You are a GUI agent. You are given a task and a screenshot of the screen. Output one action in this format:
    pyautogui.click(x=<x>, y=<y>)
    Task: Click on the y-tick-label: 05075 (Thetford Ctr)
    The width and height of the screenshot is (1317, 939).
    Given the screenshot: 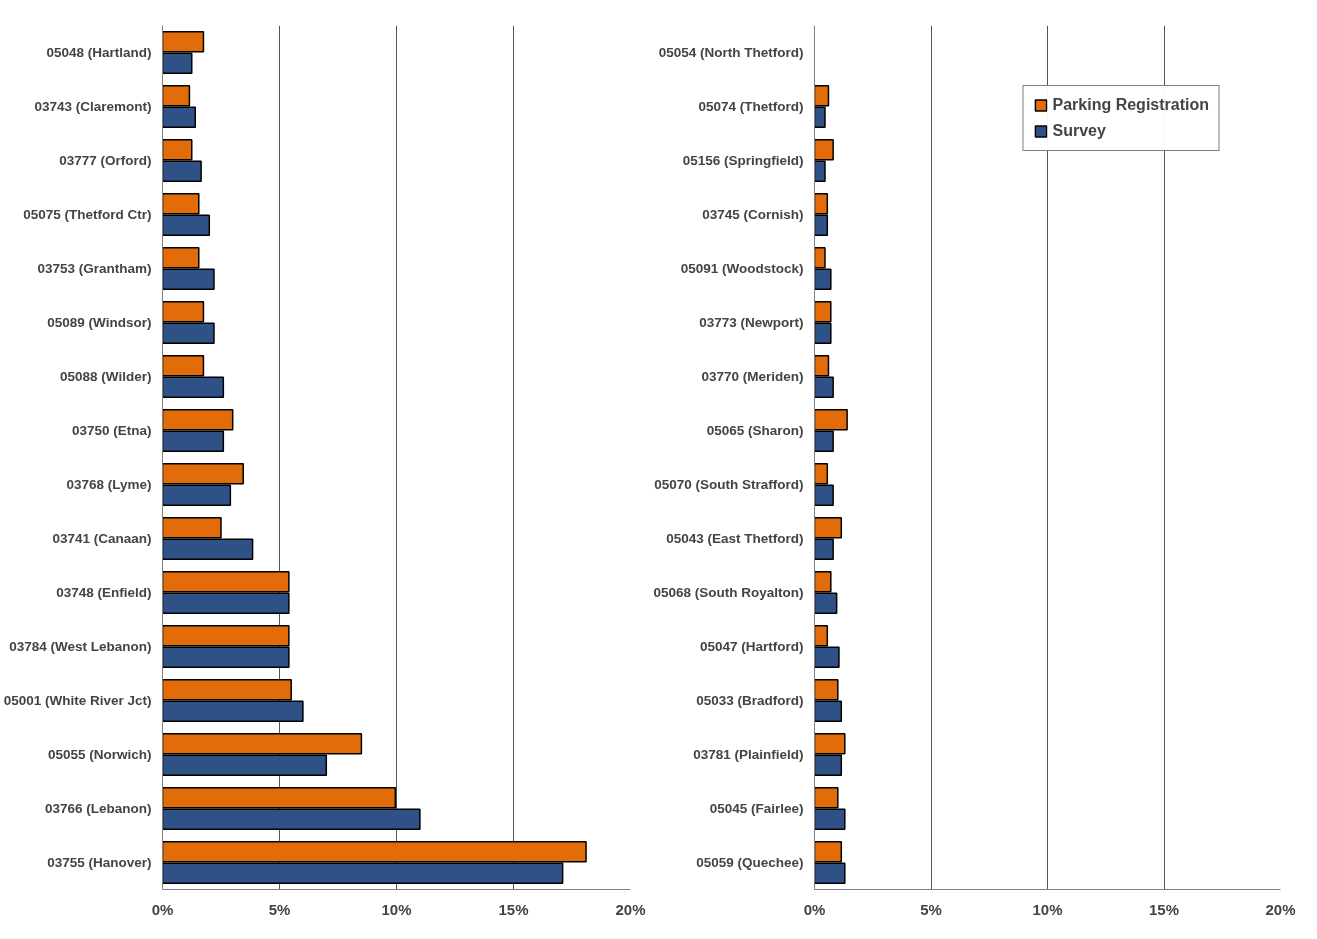 What is the action you would take?
    pyautogui.click(x=87, y=214)
    